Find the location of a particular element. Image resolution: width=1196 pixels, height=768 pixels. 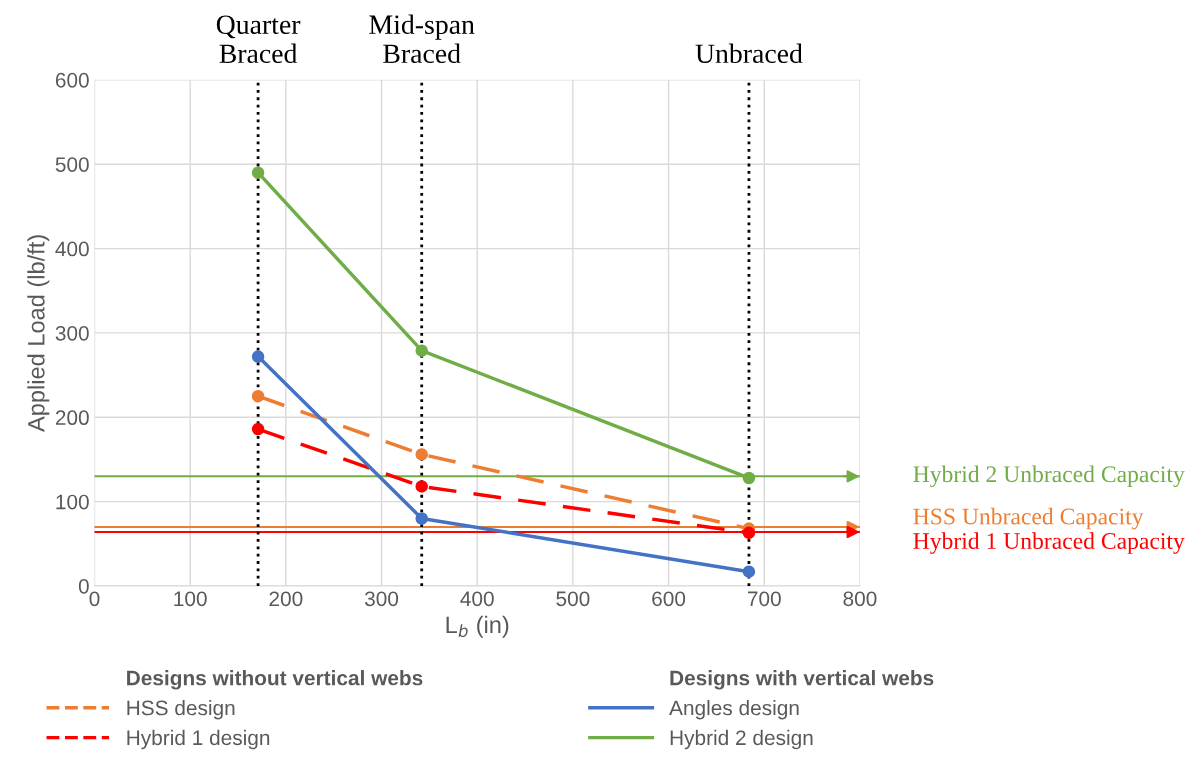

y-tick-label: 0 is located at coordinates (83, 586).